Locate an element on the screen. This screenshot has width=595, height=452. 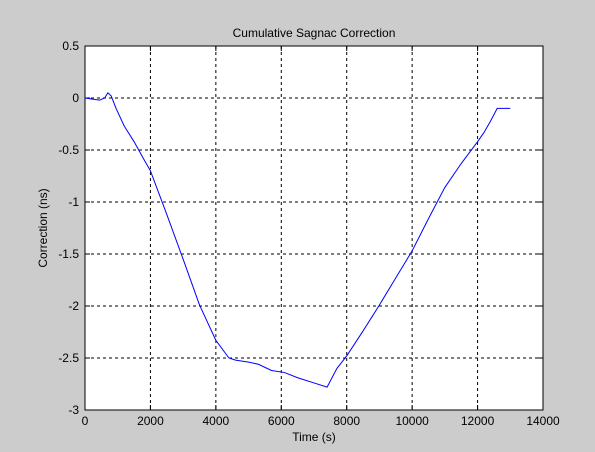
x-tick-label: 2000 is located at coordinates (150, 421).